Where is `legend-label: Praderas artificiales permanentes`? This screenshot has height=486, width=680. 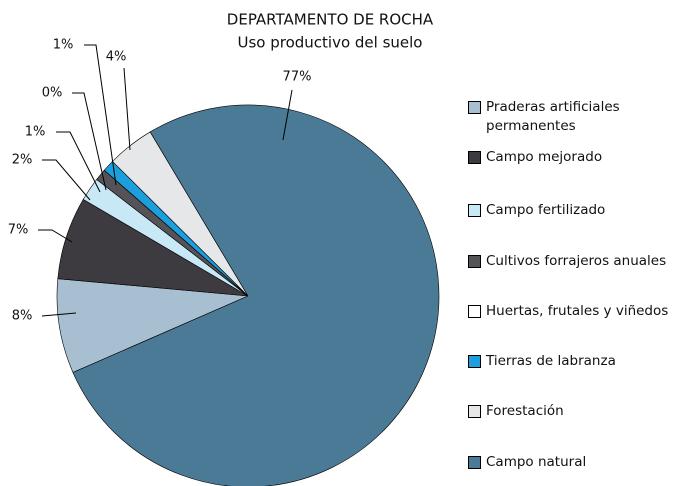 legend-label: Praderas artificiales permanentes is located at coordinates (553, 116).